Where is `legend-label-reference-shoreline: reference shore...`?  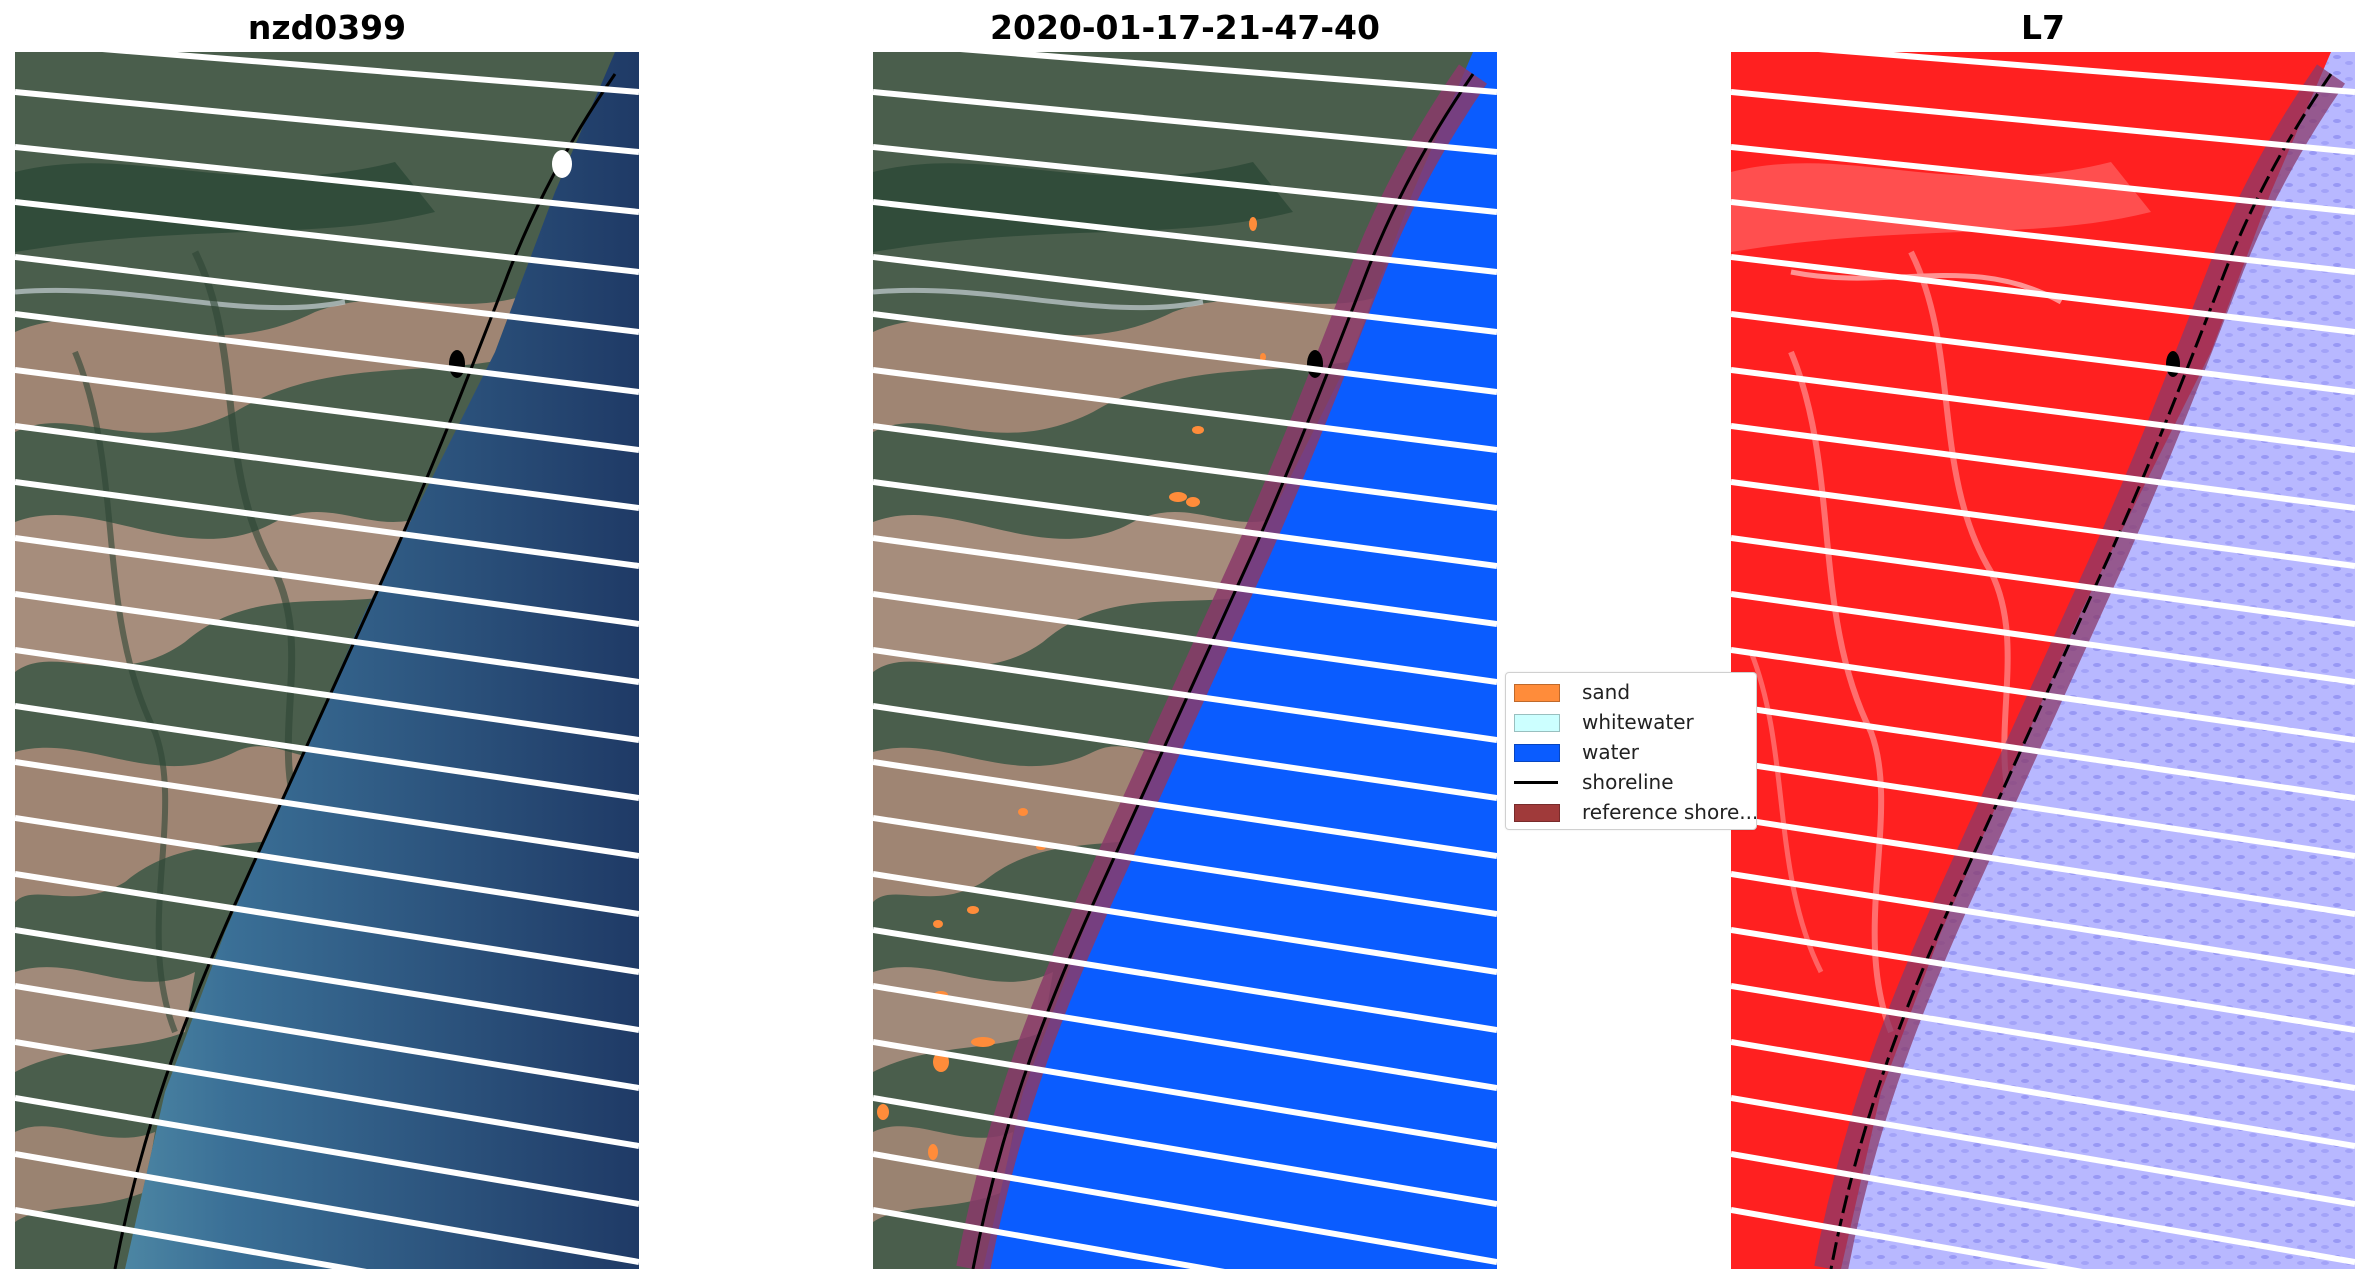
legend-label-reference-shoreline: reference shore... is located at coordinates (1669, 812).